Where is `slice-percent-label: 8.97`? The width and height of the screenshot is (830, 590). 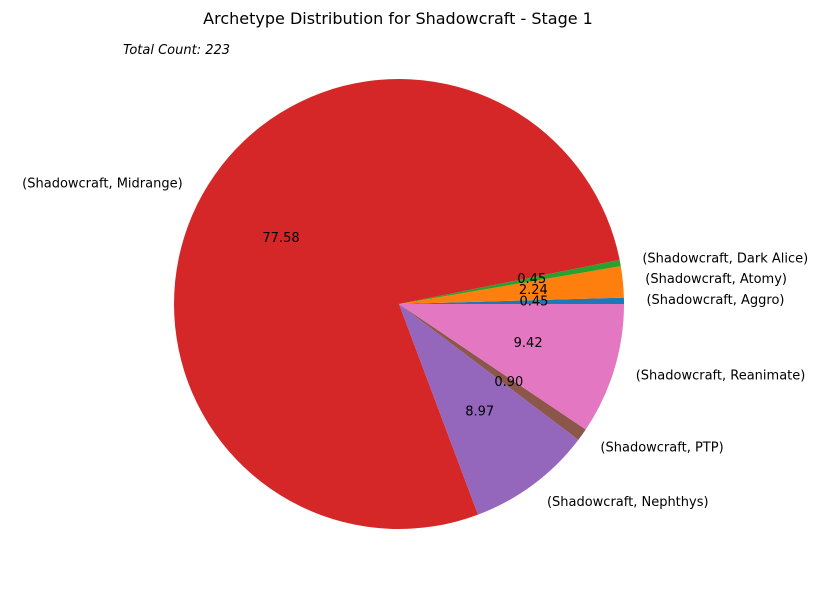 slice-percent-label: 8.97 is located at coordinates (479, 412).